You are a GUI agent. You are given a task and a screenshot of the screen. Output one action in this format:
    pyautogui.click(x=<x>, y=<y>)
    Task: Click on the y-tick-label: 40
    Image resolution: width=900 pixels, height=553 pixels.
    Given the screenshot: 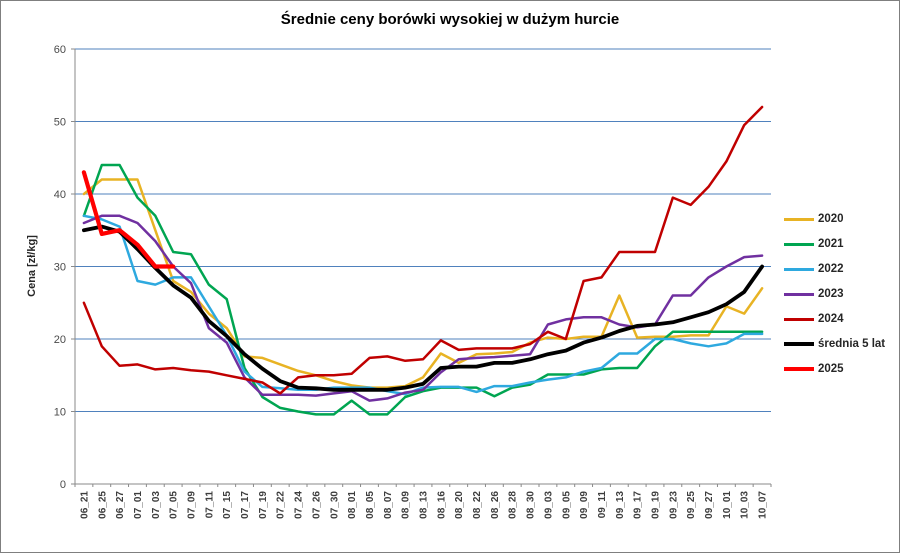 What is the action you would take?
    pyautogui.click(x=60, y=195)
    